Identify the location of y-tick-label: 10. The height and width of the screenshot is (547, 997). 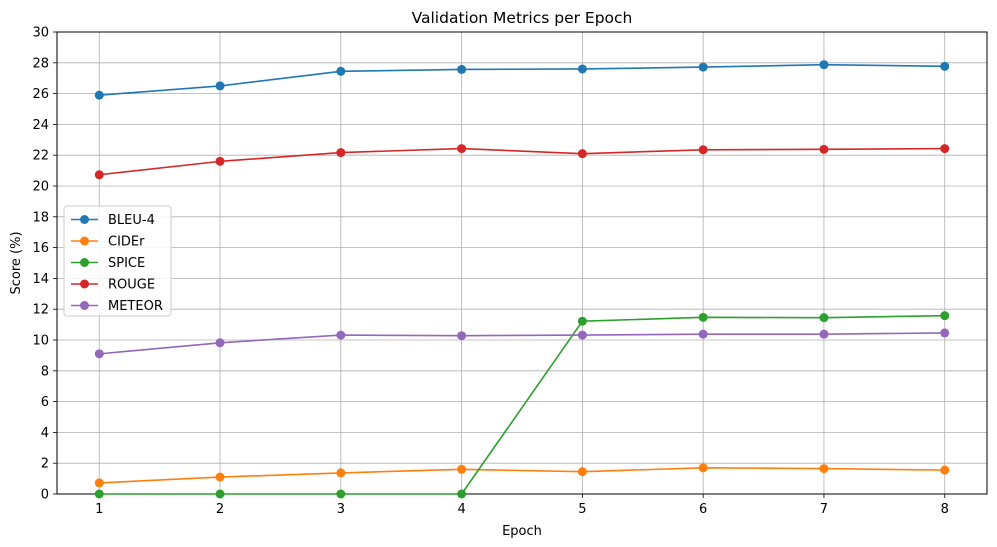
(40, 341).